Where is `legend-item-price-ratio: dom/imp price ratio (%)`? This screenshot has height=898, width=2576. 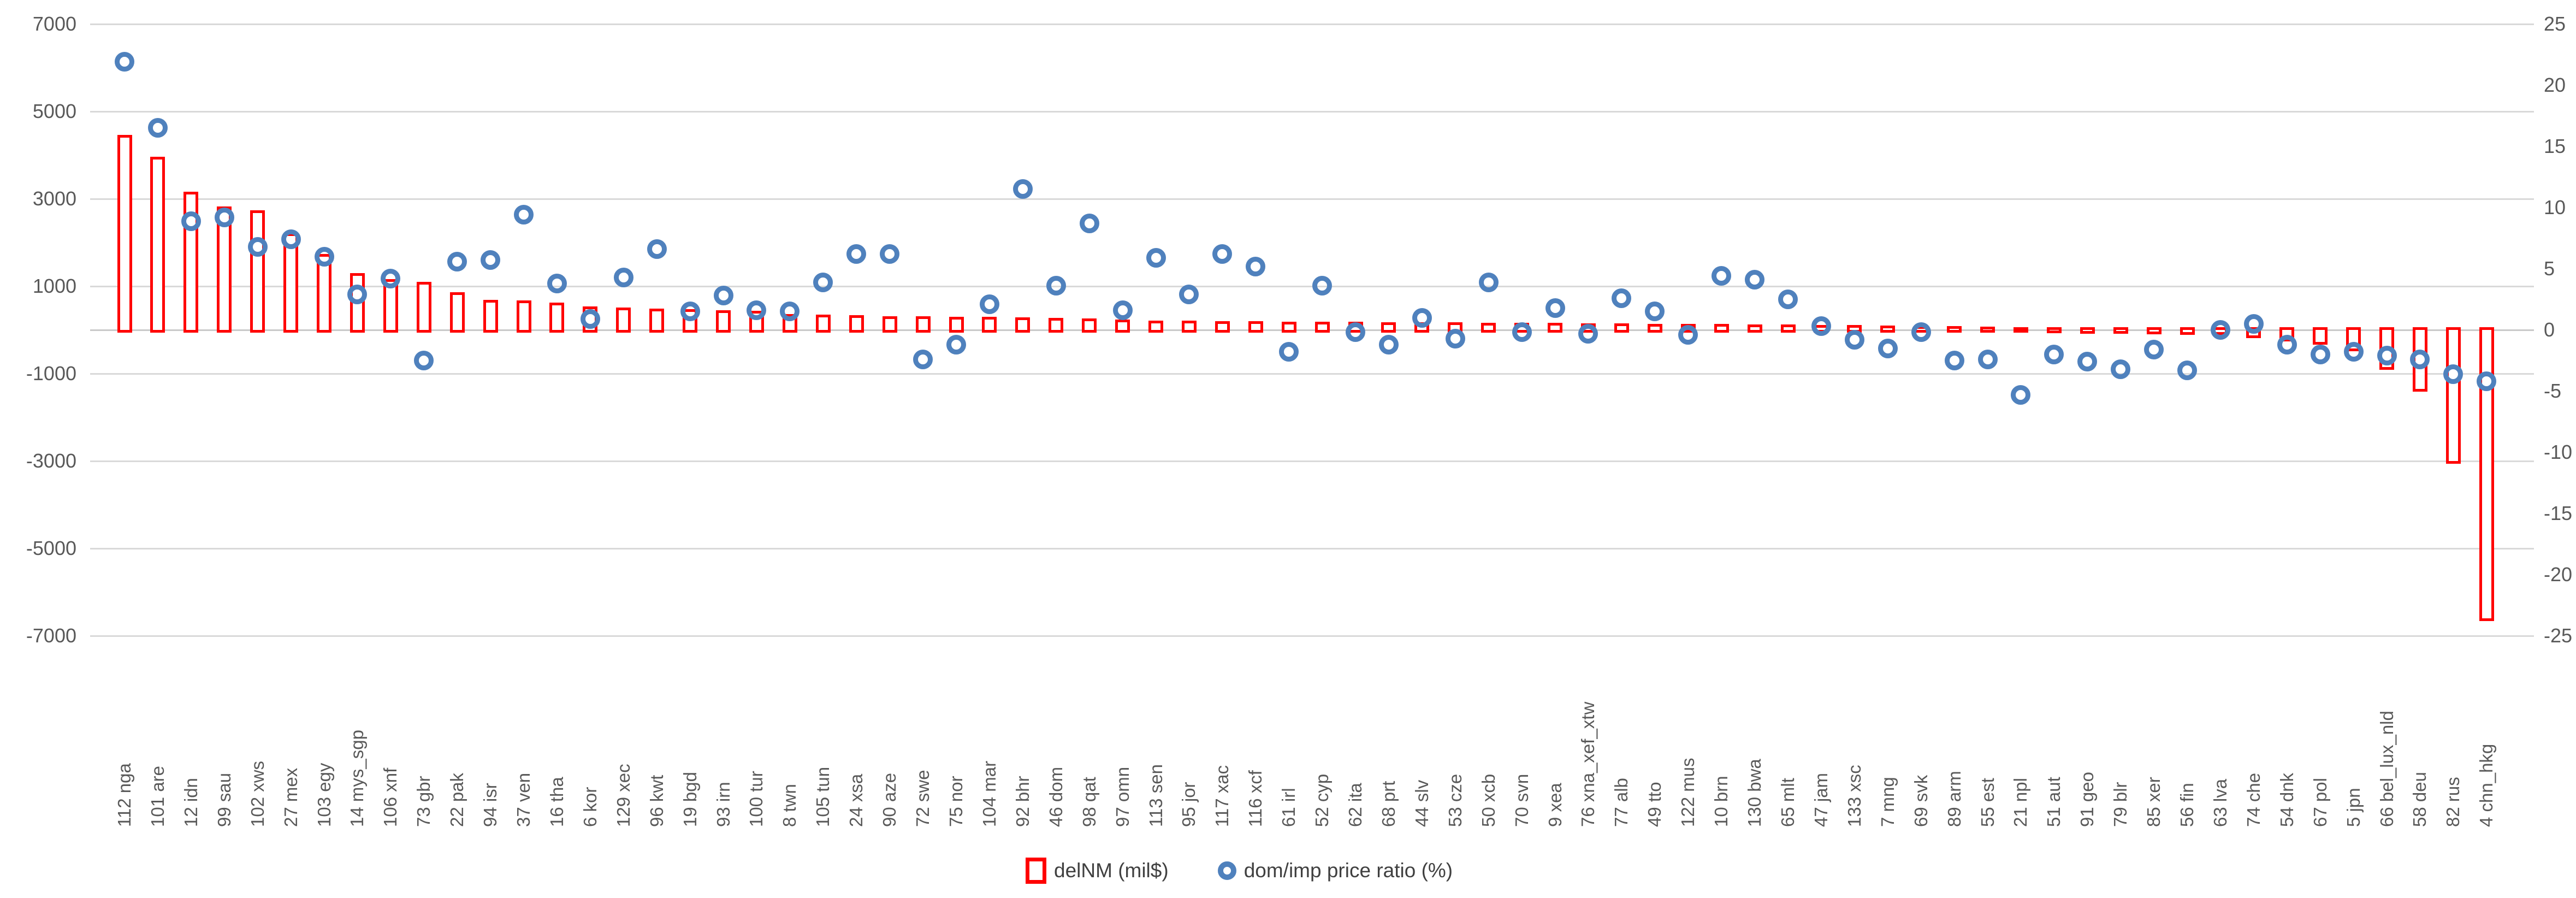
legend-item-price-ratio: dom/imp price ratio (%) is located at coordinates (1335, 871).